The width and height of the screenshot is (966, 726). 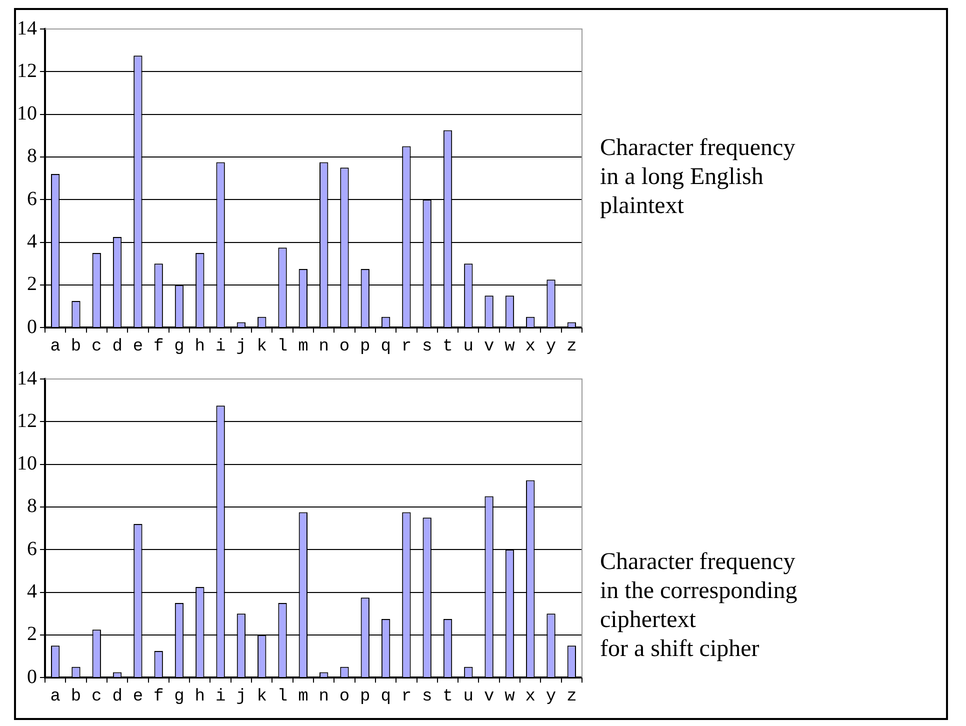 I want to click on text: in a long English, so click(x=682, y=177).